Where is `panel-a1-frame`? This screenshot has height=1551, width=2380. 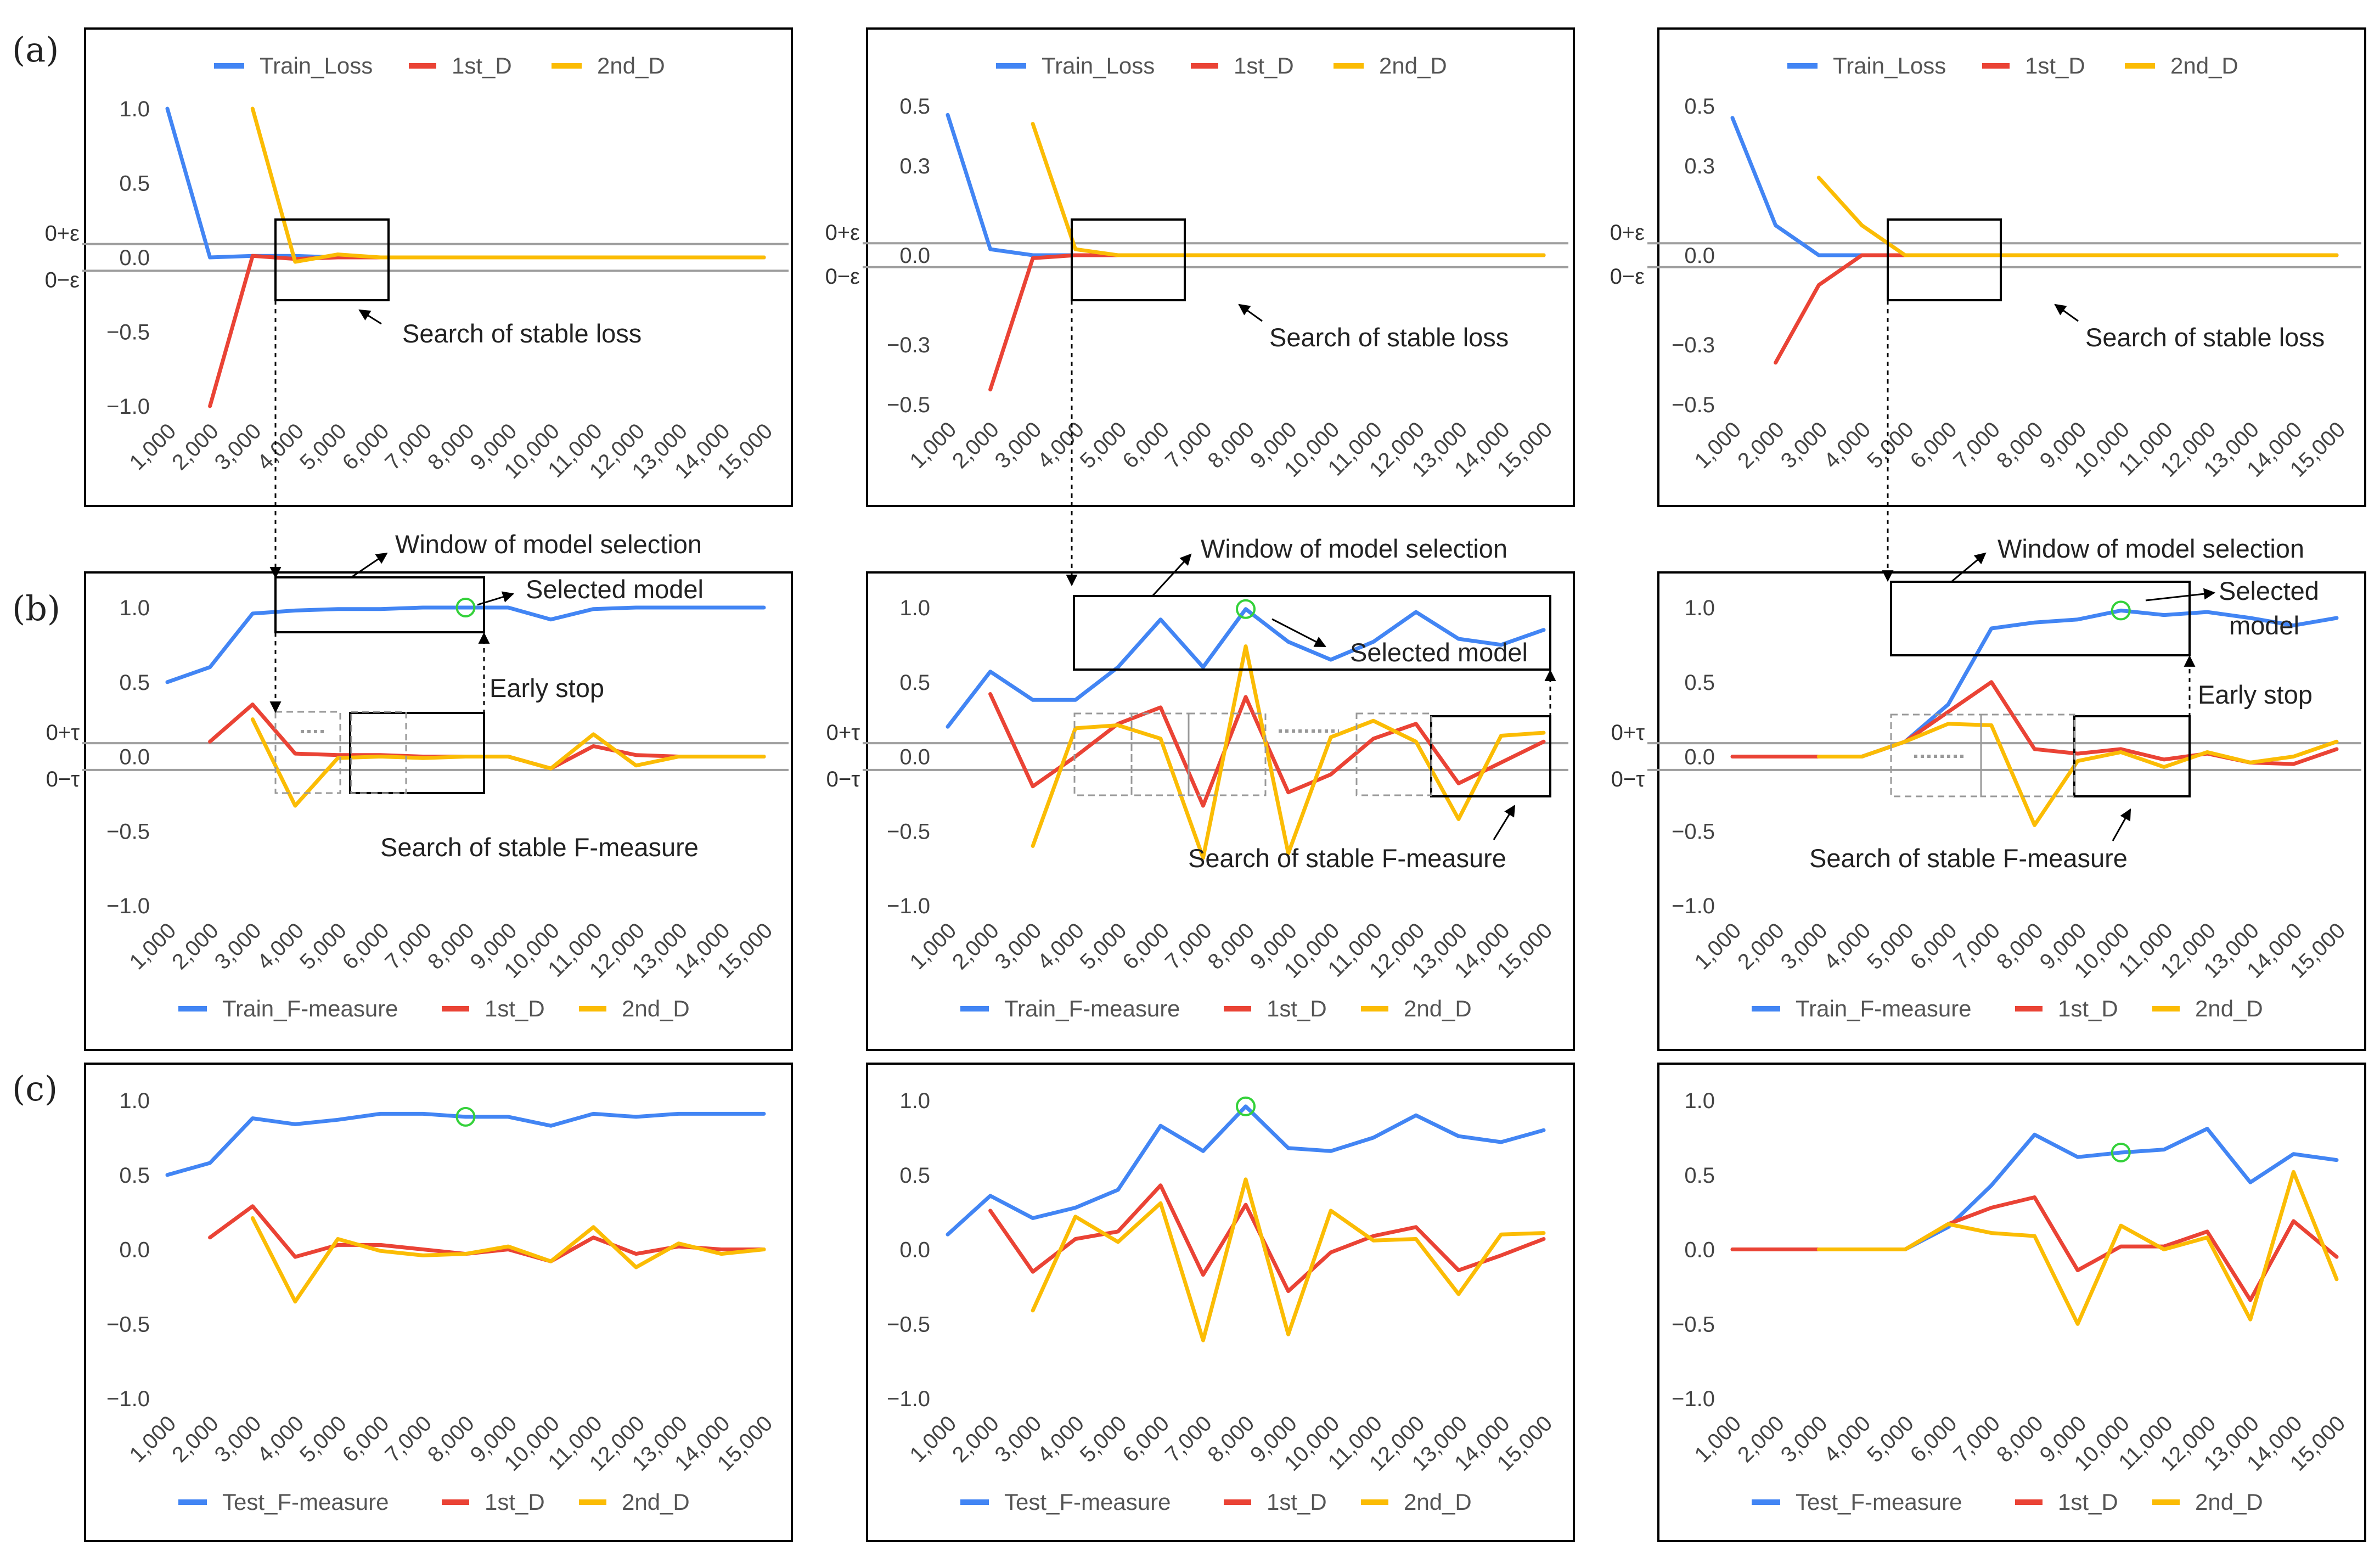 panel-a1-frame is located at coordinates (438, 267).